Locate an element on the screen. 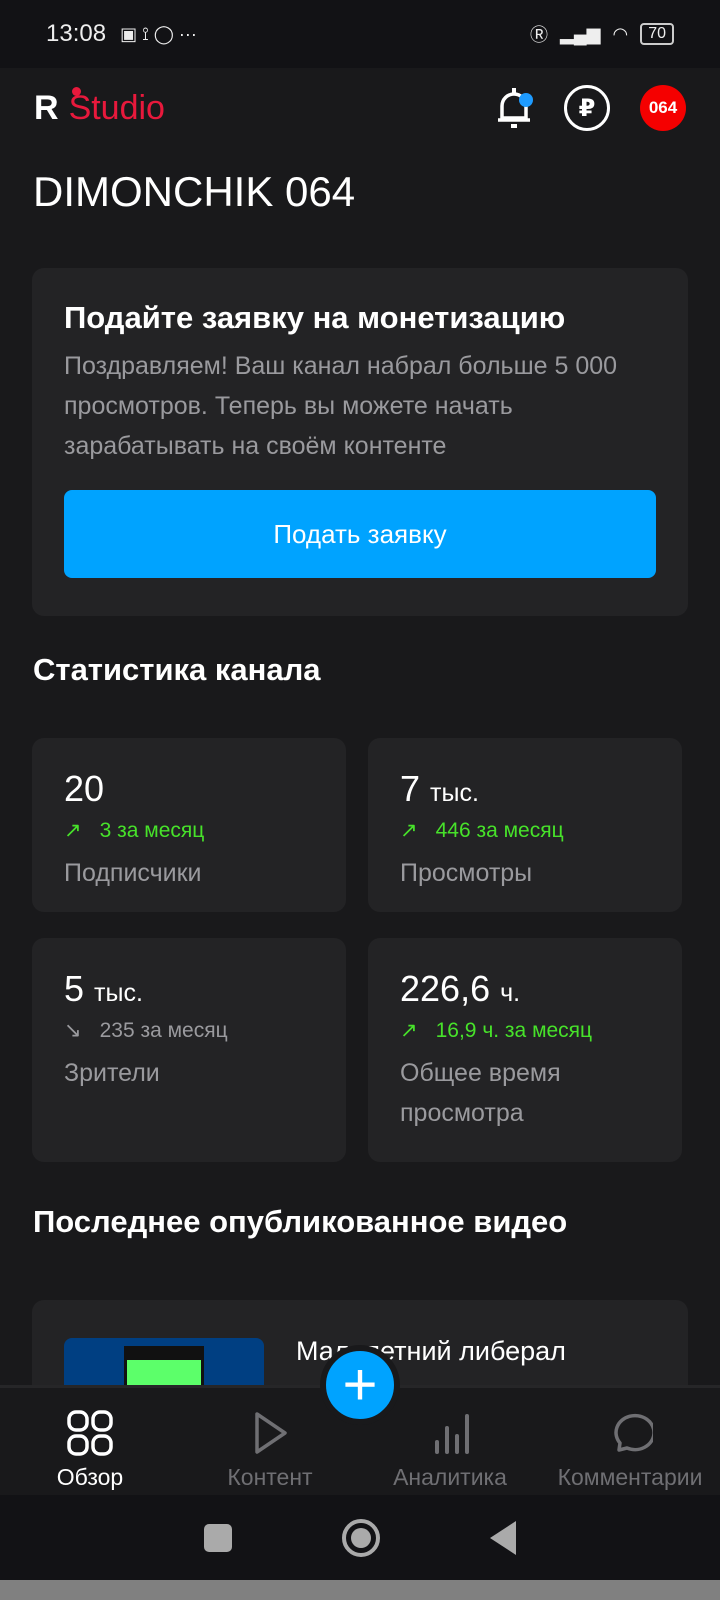 The image size is (720, 1600). tab-analytics: Аналитика is located at coordinates (450, 1441).